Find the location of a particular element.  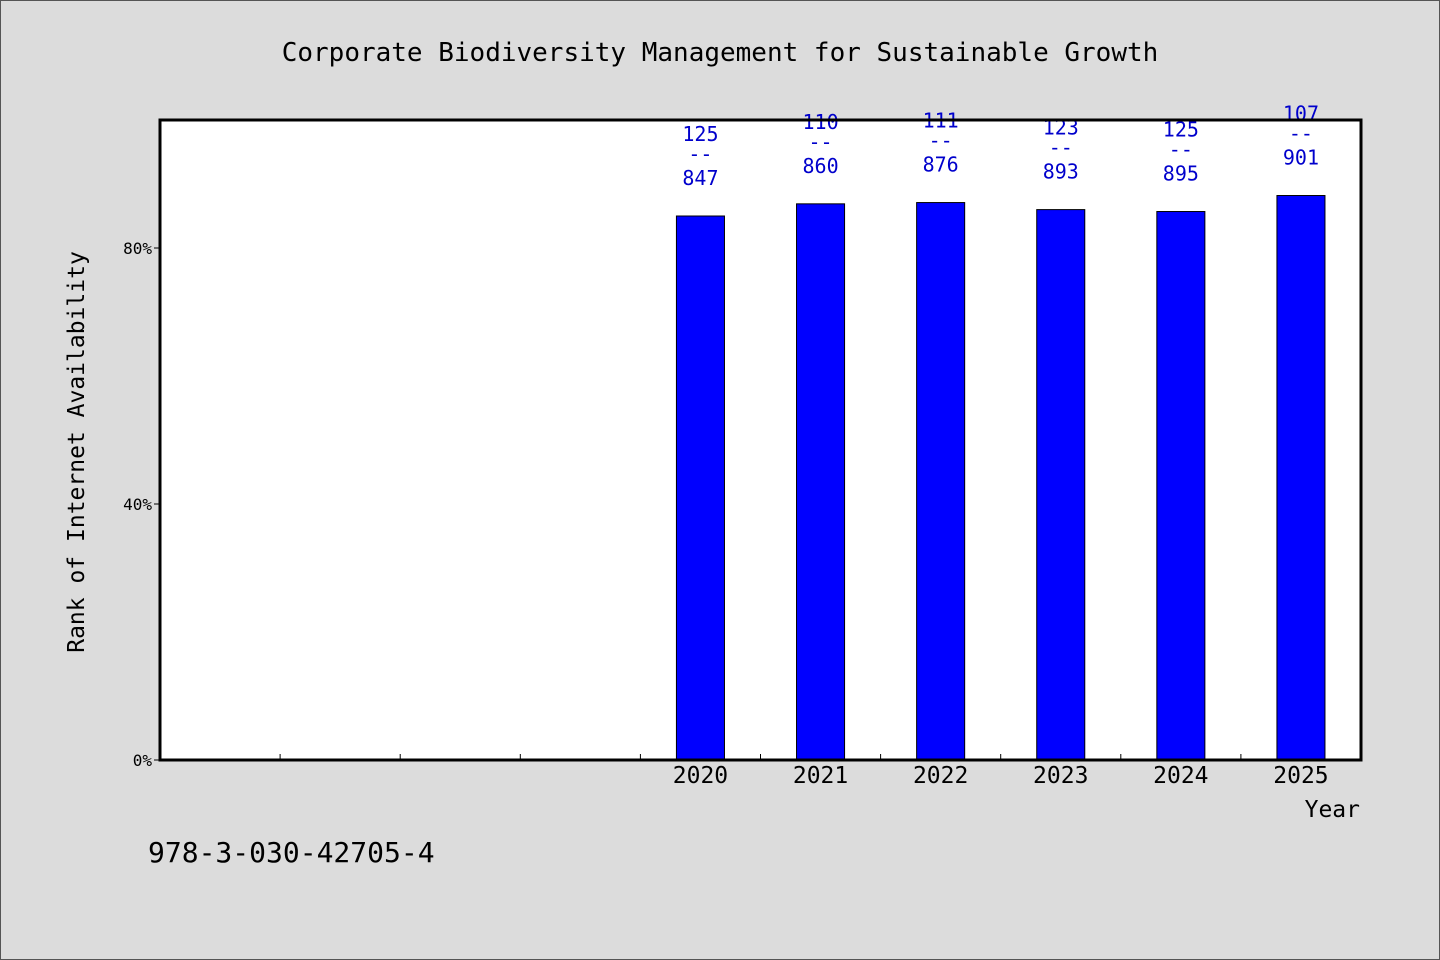

y-axis-title: Rank of Internet Availability is located at coordinates (77, 452).